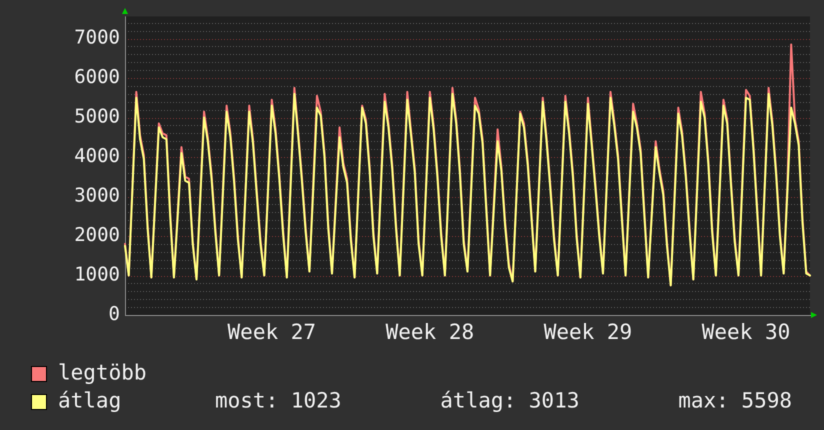  I want to click on text: max: 5598, so click(735, 400).